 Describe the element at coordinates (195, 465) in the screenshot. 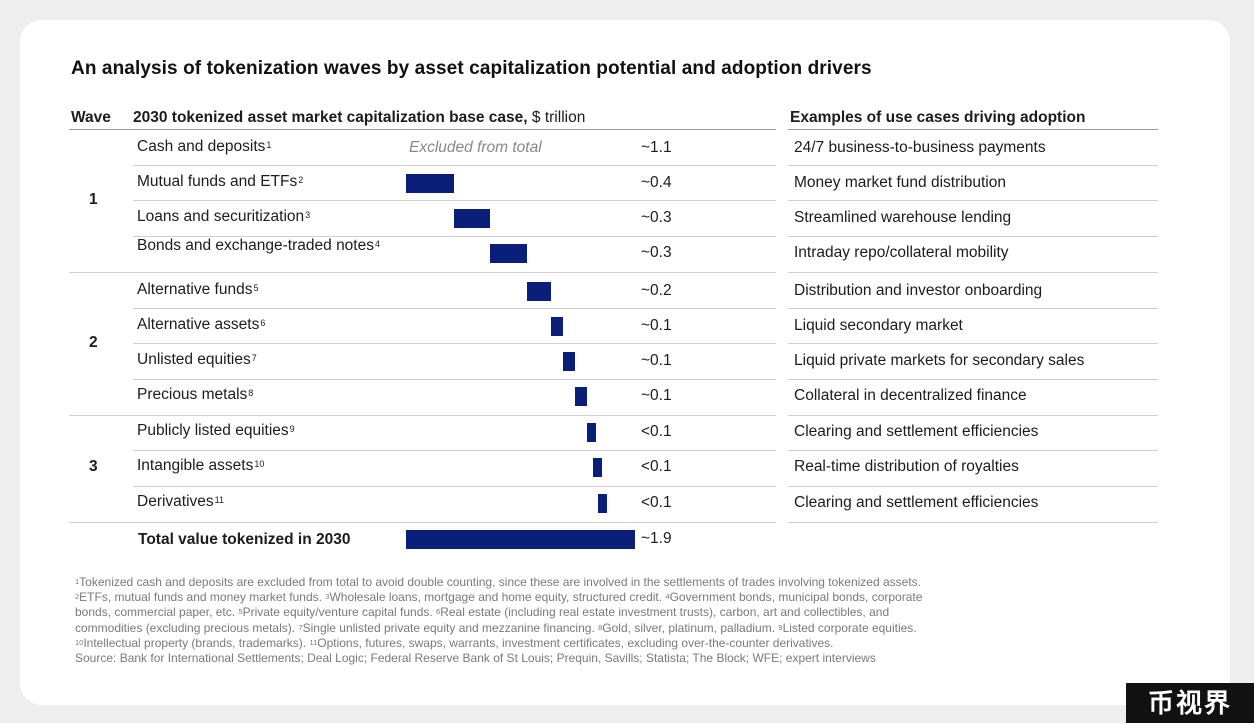

I see `row-label-text: Intangible assets` at that location.